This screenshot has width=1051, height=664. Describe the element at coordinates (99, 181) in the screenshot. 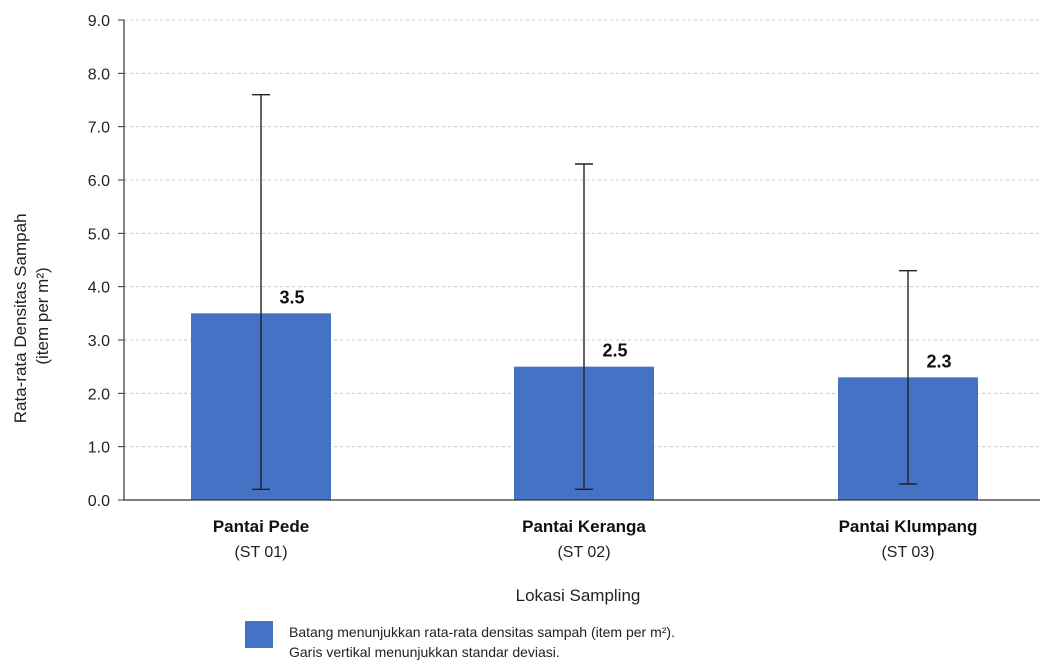

I see `y-tick-label: 6.0` at that location.